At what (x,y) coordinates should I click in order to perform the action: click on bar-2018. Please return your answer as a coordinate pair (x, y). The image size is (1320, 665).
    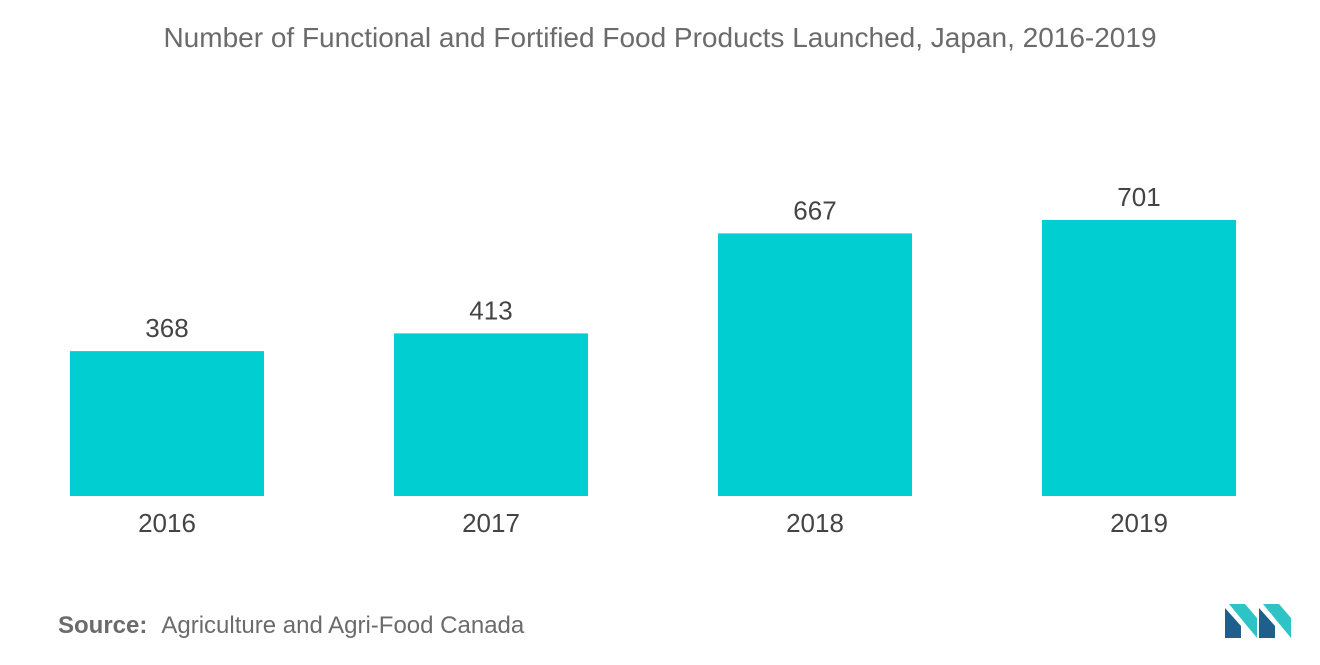
    Looking at the image, I should click on (815, 364).